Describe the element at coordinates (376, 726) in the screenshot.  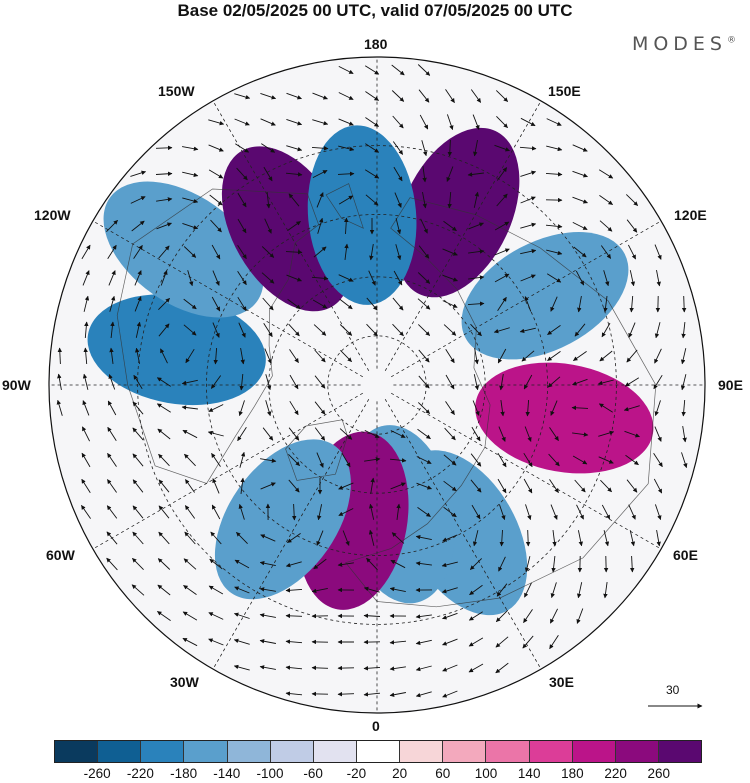
I see `lon-label-0: 0` at that location.